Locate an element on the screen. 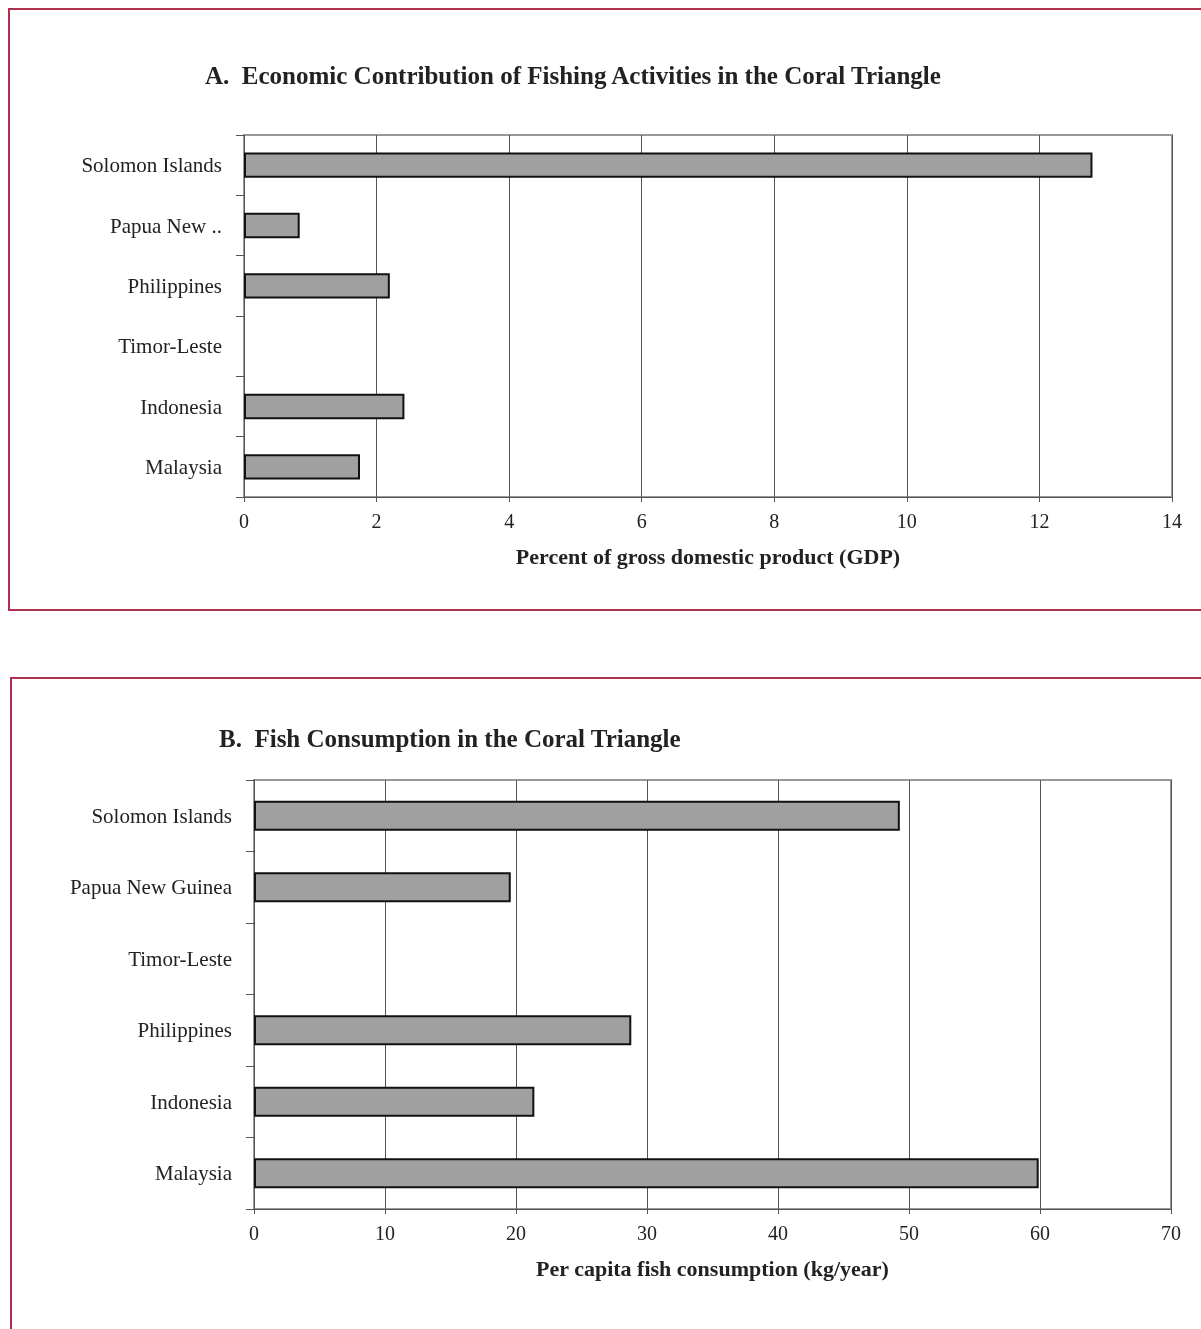 The width and height of the screenshot is (1201, 1329). x-axis-title: Per capita fish consumption (kg/year) is located at coordinates (712, 1268).